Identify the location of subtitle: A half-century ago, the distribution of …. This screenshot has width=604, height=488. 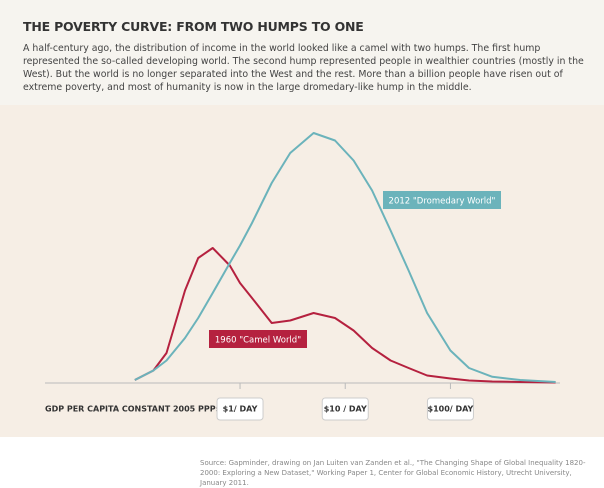
(303, 68).